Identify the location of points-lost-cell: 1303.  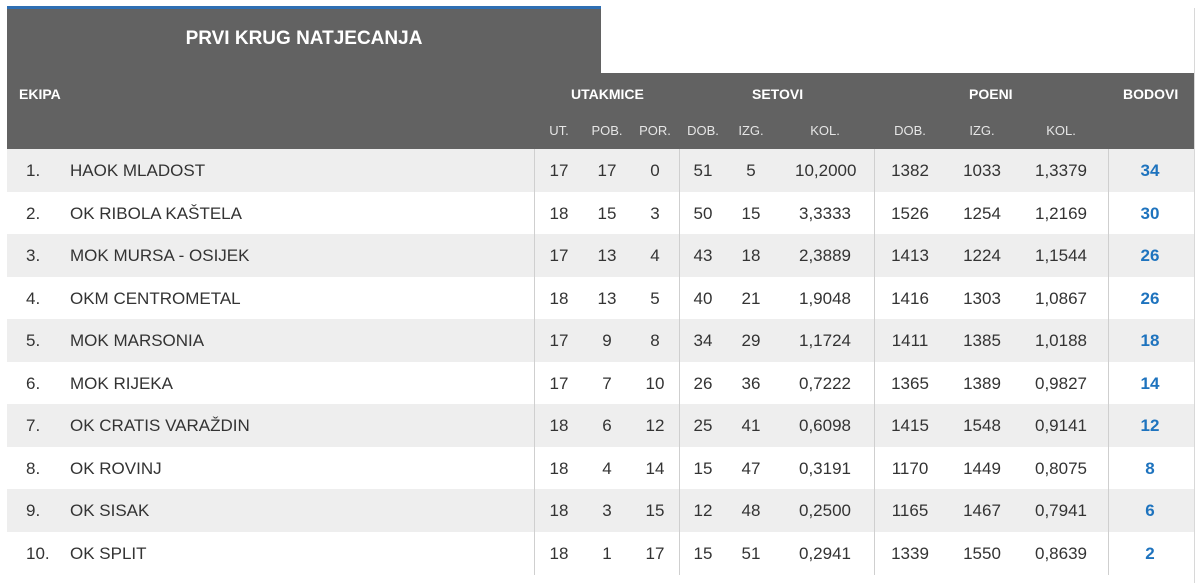
(982, 298).